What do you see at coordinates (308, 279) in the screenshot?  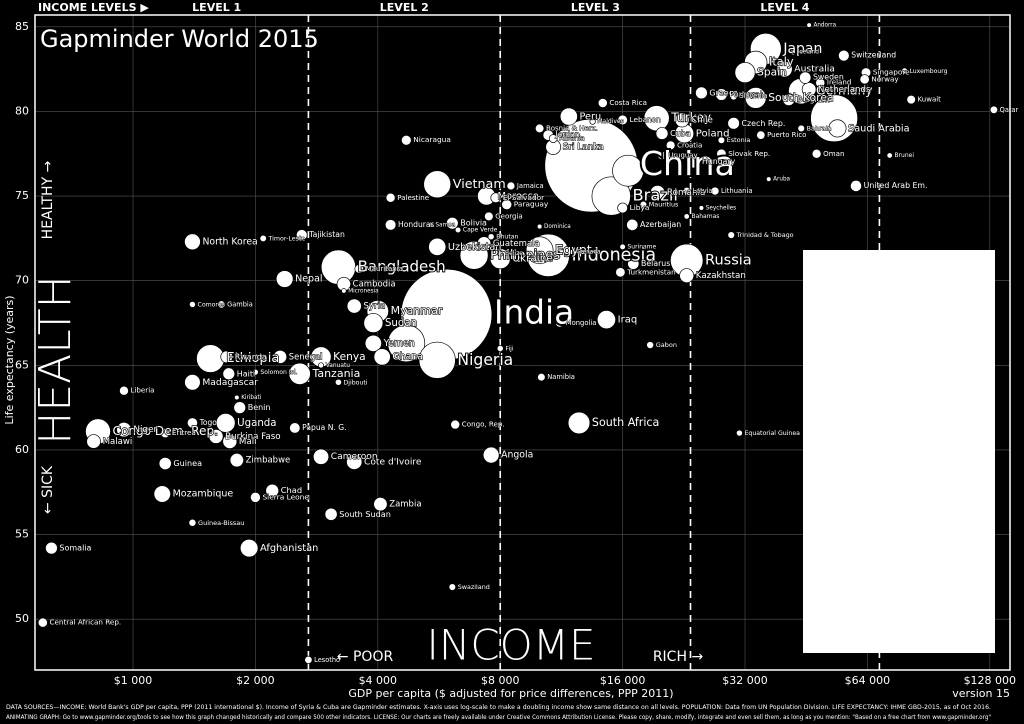 I see `country-label: Nepal` at bounding box center [308, 279].